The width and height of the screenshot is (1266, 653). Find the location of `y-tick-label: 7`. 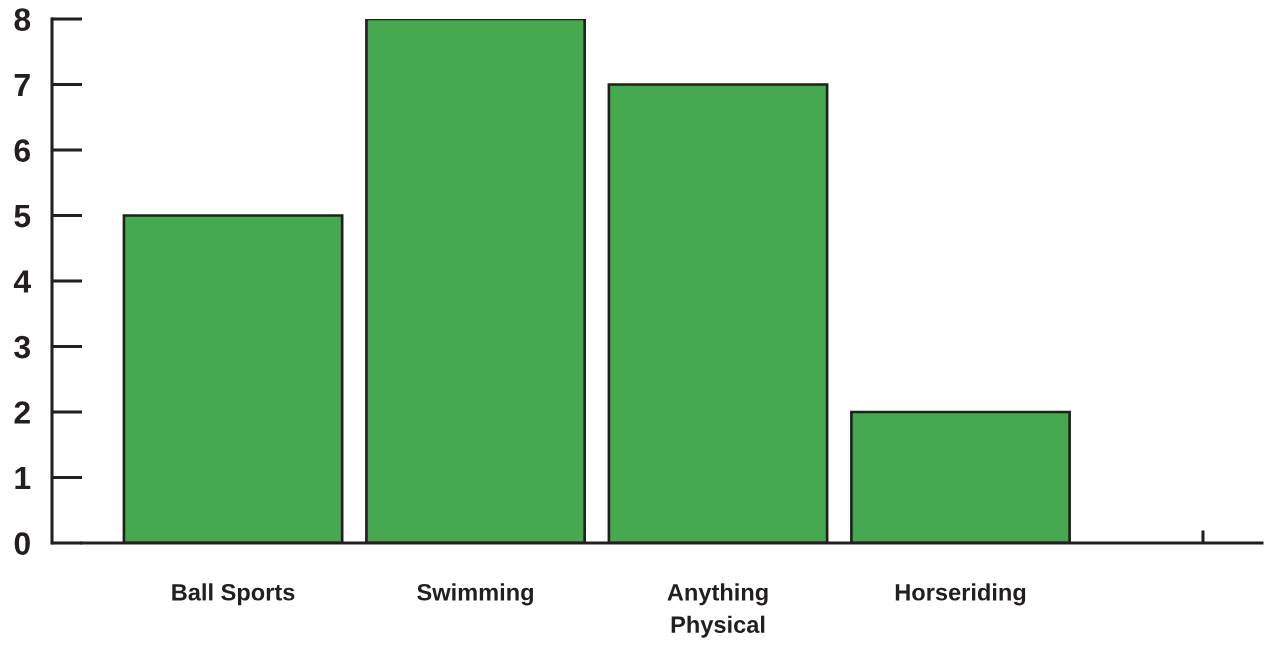

y-tick-label: 7 is located at coordinates (22, 85).